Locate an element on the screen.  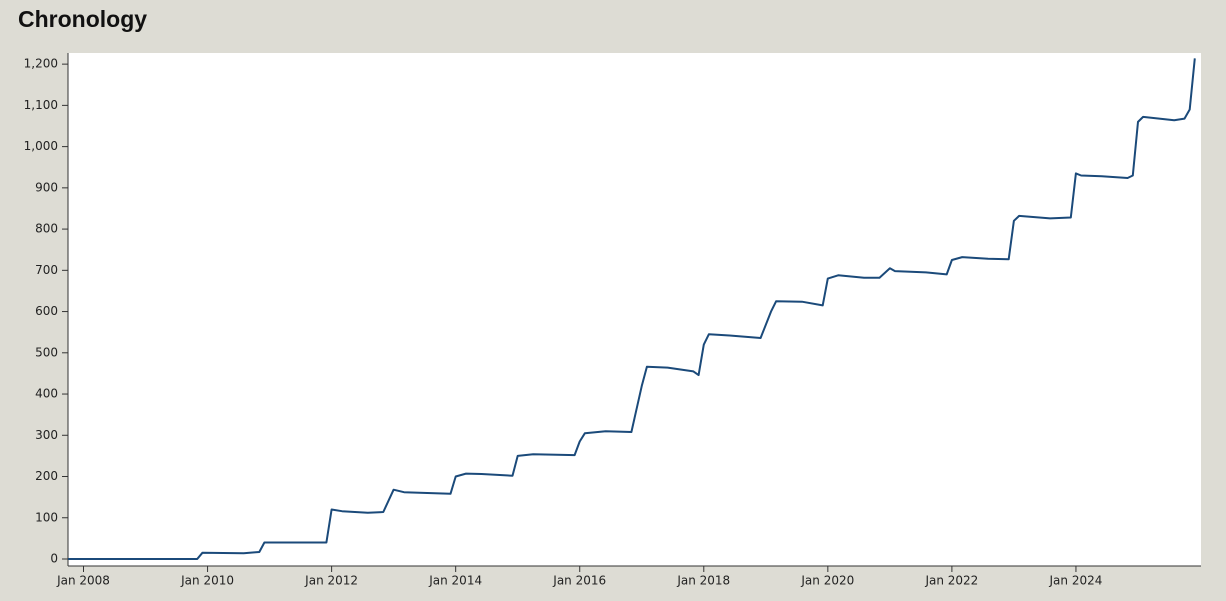
chart-title: Chronology is located at coordinates (83, 19).